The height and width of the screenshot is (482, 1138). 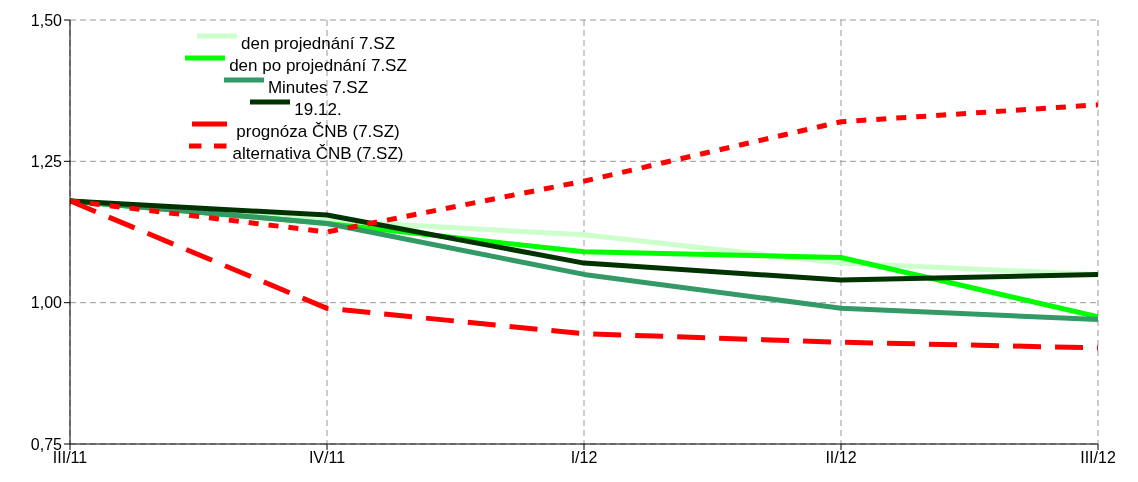 What do you see at coordinates (318, 154) in the screenshot?
I see `legend-label: alternativa ČNB (7.SZ)` at bounding box center [318, 154].